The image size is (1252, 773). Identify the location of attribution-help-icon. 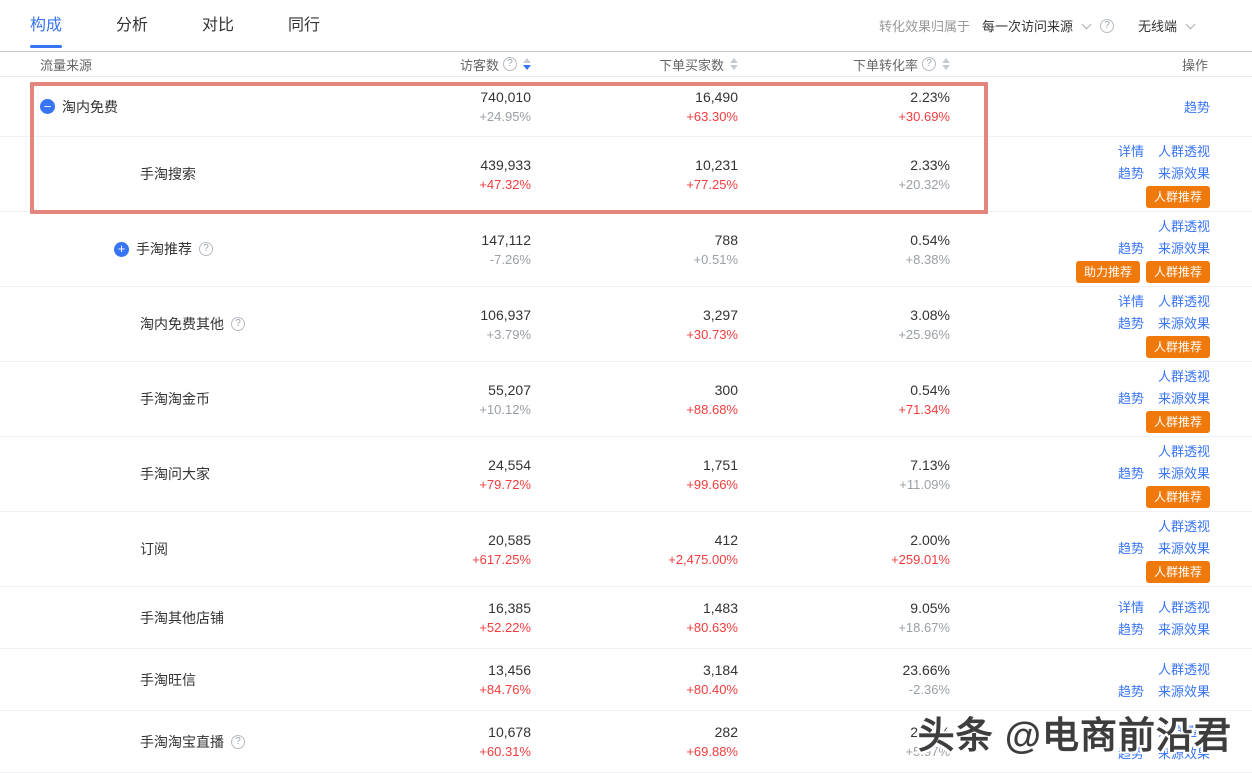
(1106, 25).